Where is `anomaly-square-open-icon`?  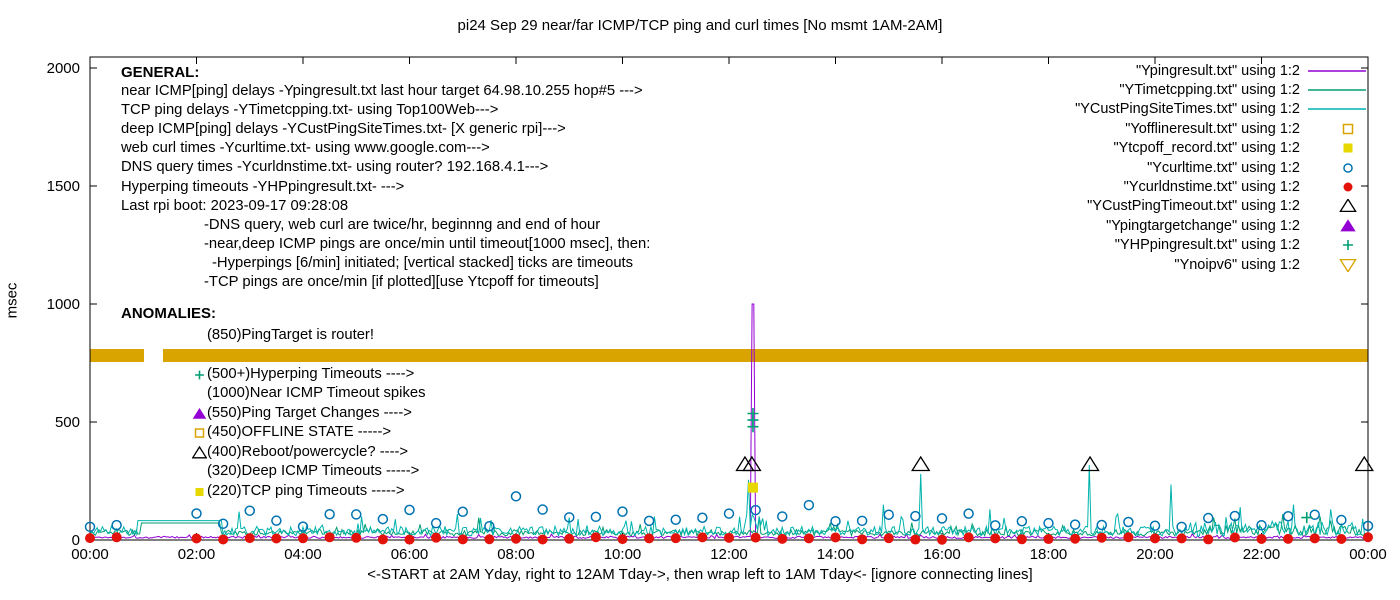
anomaly-square-open-icon is located at coordinates (199, 432).